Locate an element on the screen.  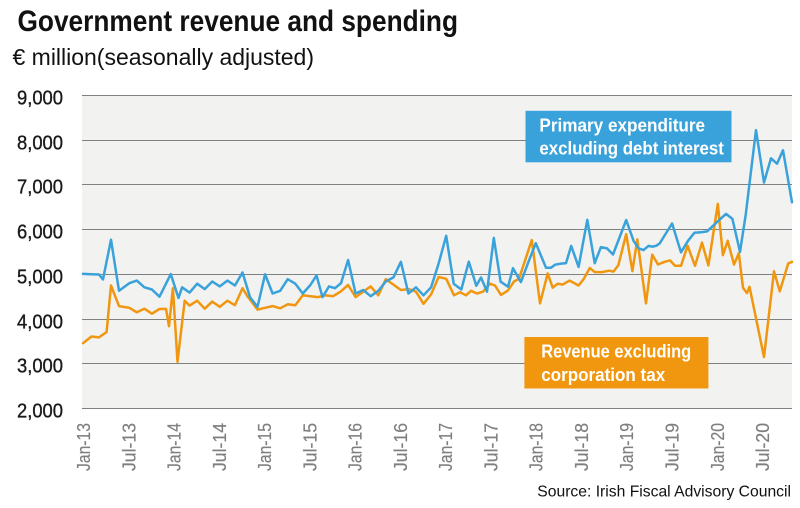
svg-text: Jan-20 is located at coordinates (718, 447).